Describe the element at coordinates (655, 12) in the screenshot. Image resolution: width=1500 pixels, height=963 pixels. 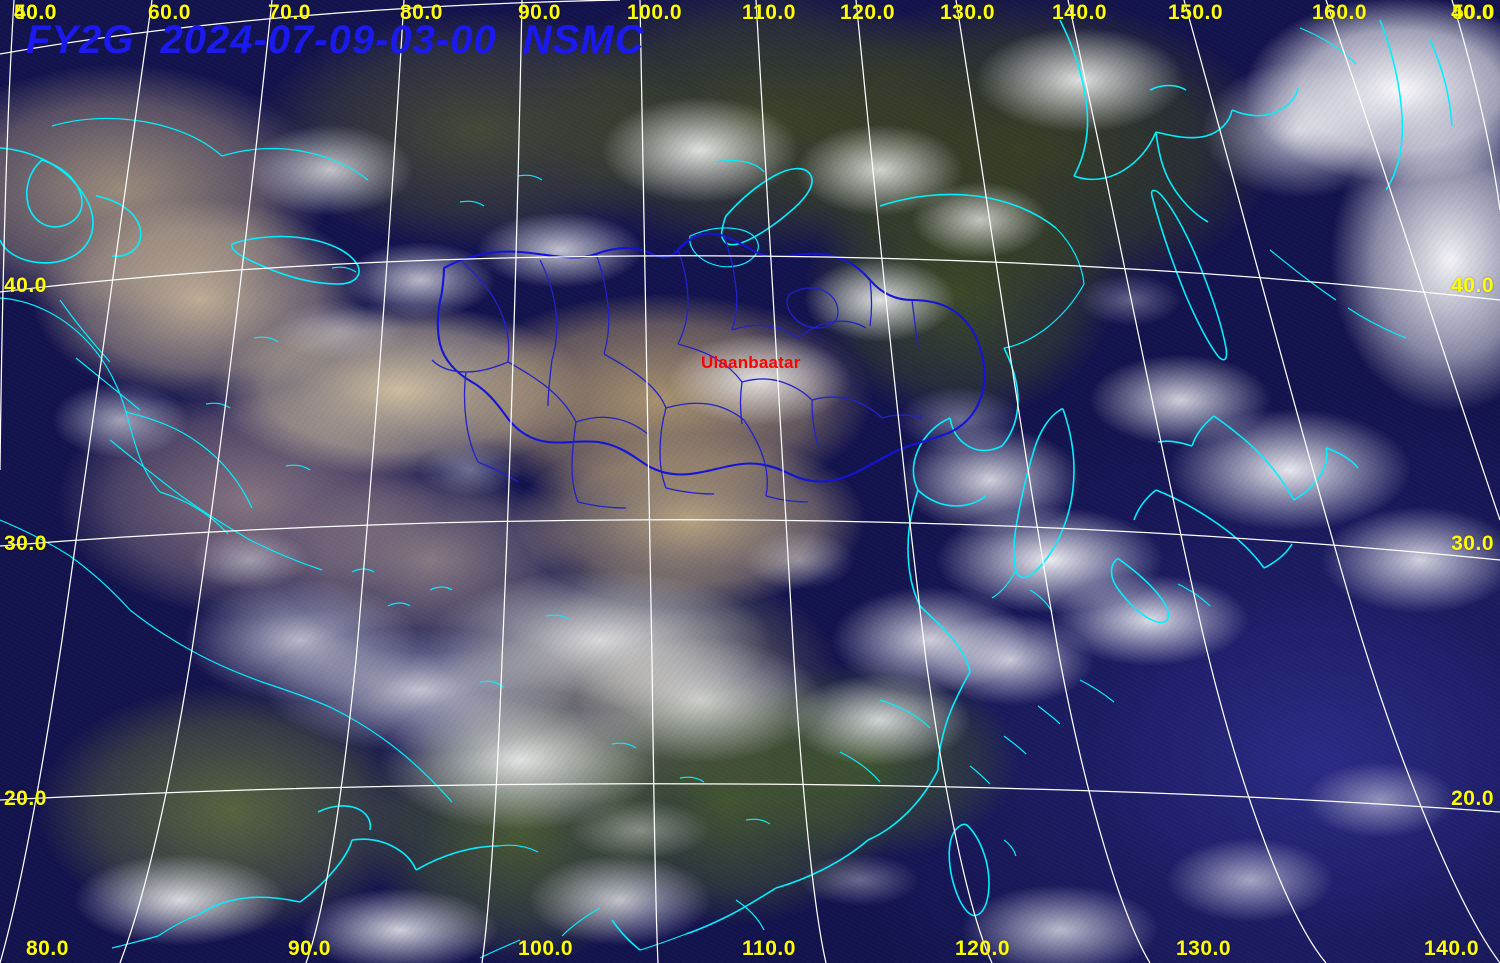
I see `graticule-label-lon-top-5: 100.0` at that location.